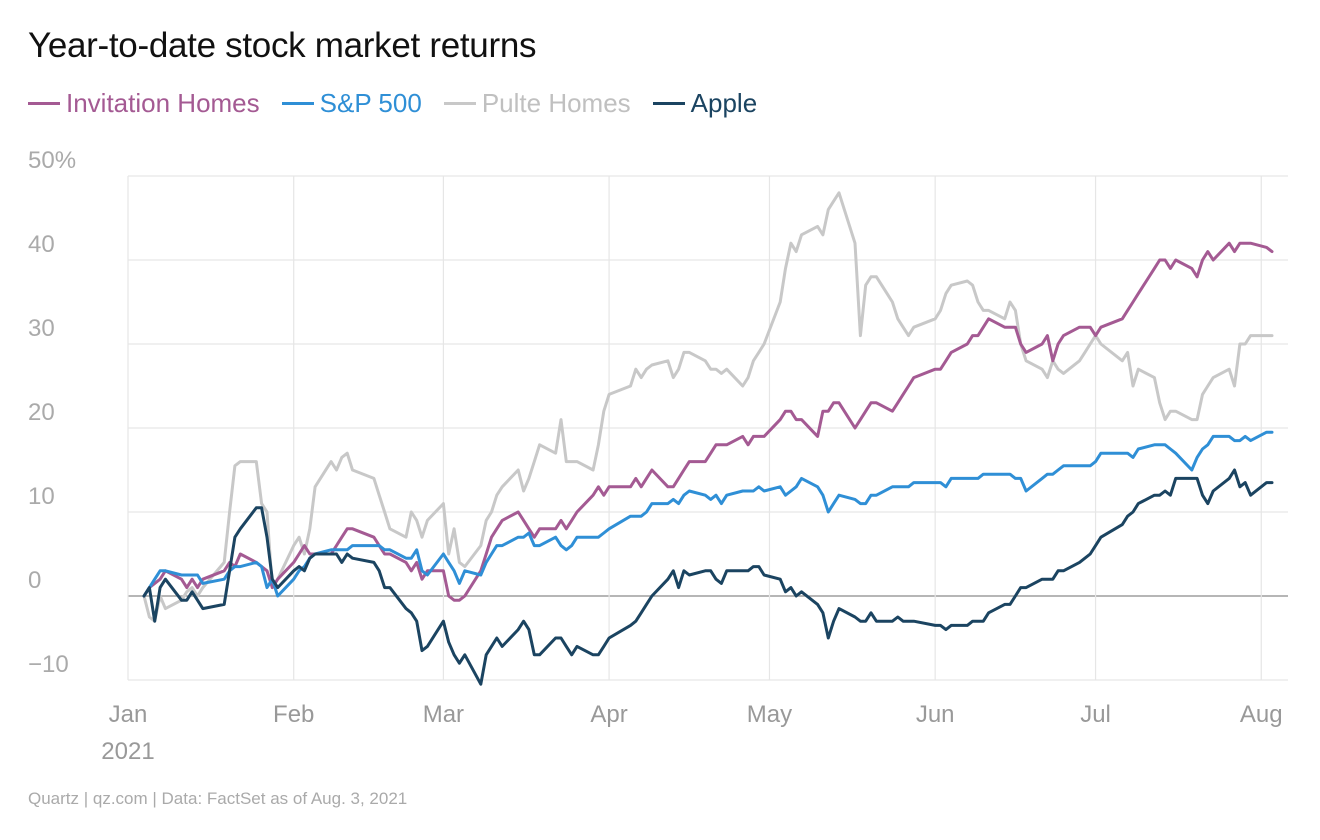 Image resolution: width=1320 pixels, height=840 pixels. What do you see at coordinates (34, 580) in the screenshot?
I see `y-tick-label: 0` at bounding box center [34, 580].